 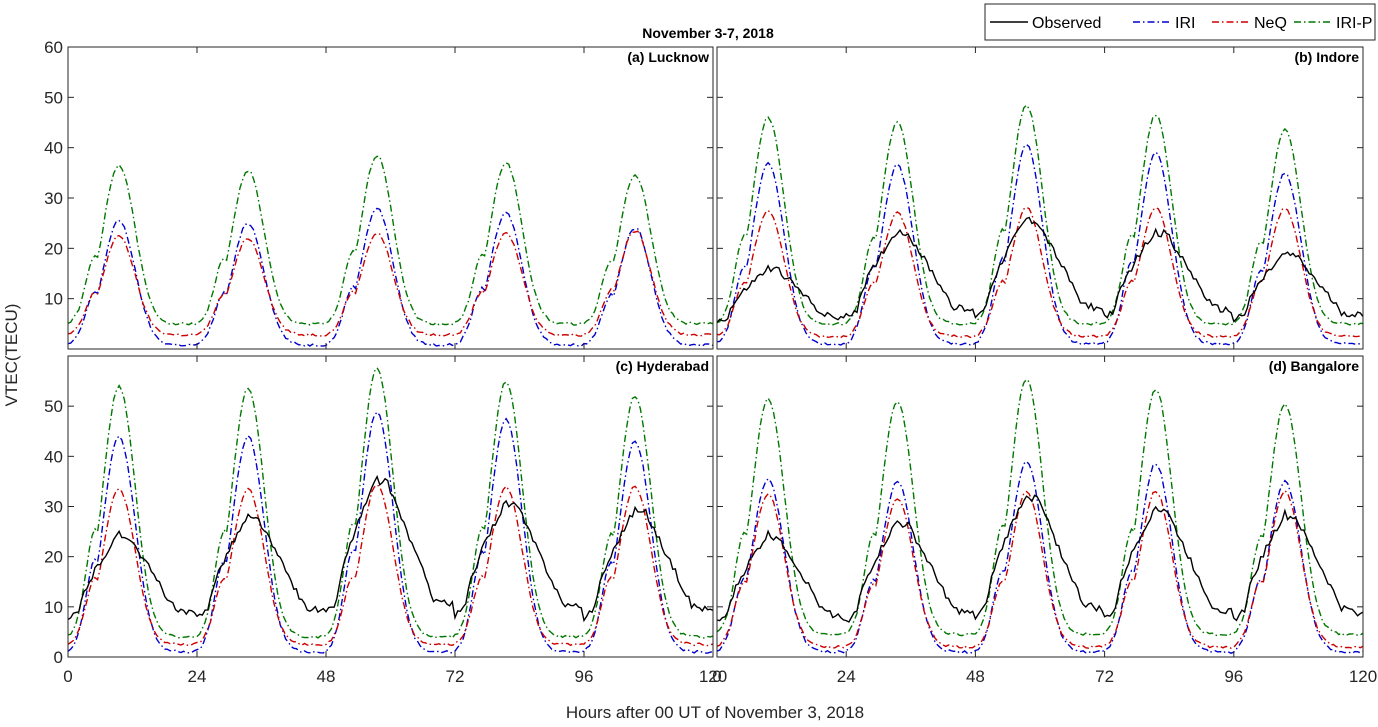 I want to click on series-lines, so click(x=390, y=251).